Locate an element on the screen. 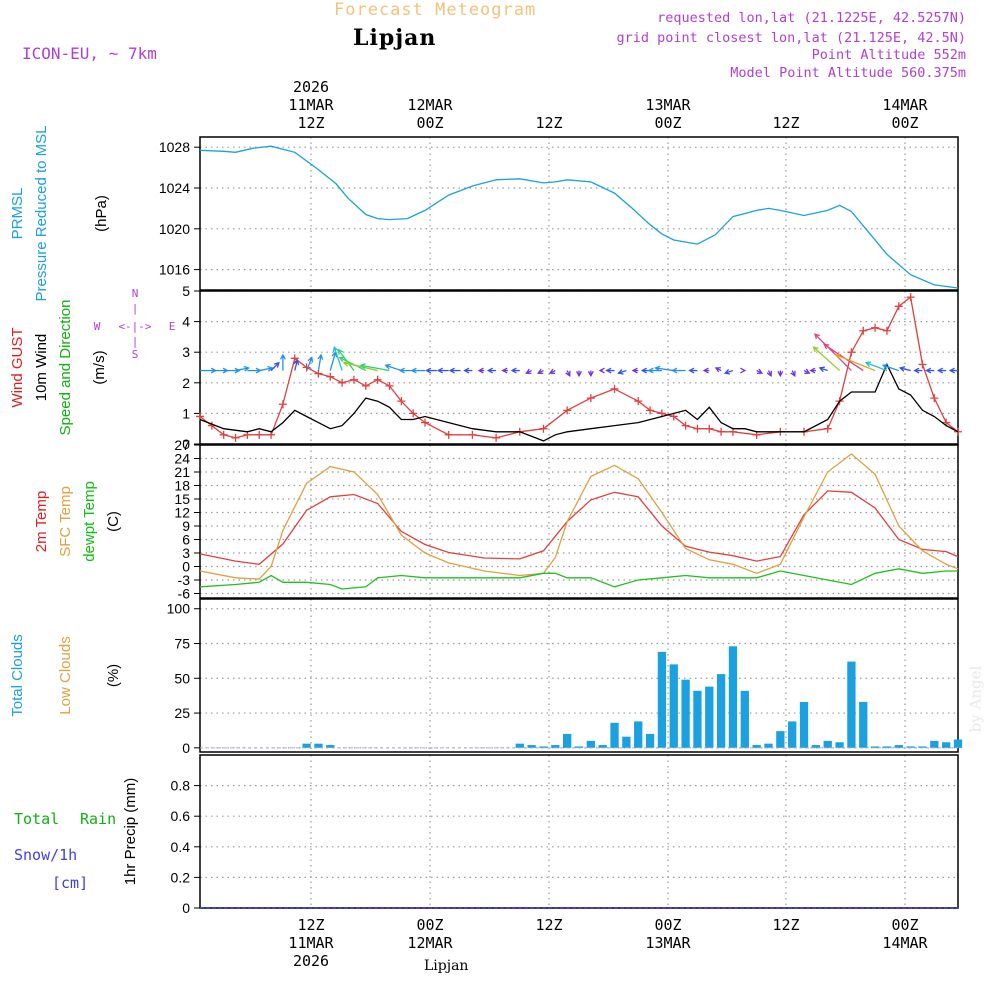 The height and width of the screenshot is (1000, 1000). top-axis-date: 13MAR is located at coordinates (668, 105).